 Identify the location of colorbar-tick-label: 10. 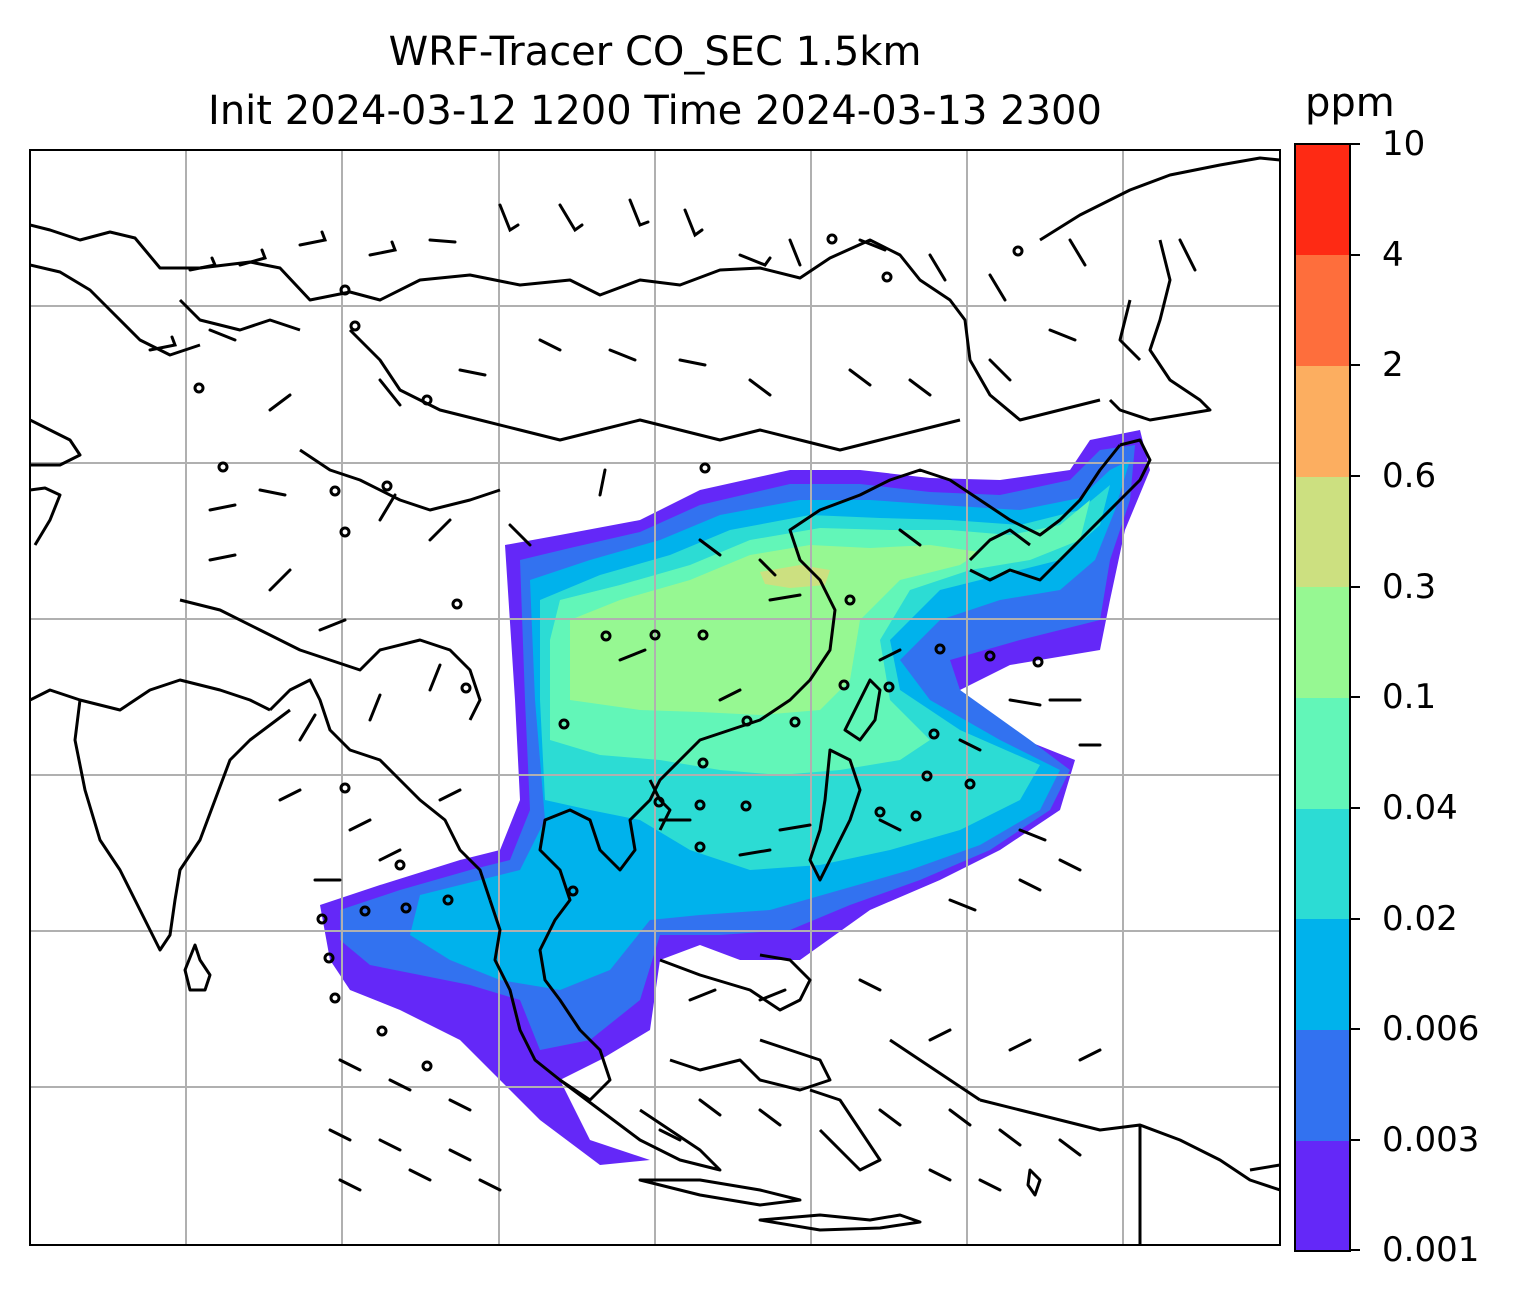
(1404, 144).